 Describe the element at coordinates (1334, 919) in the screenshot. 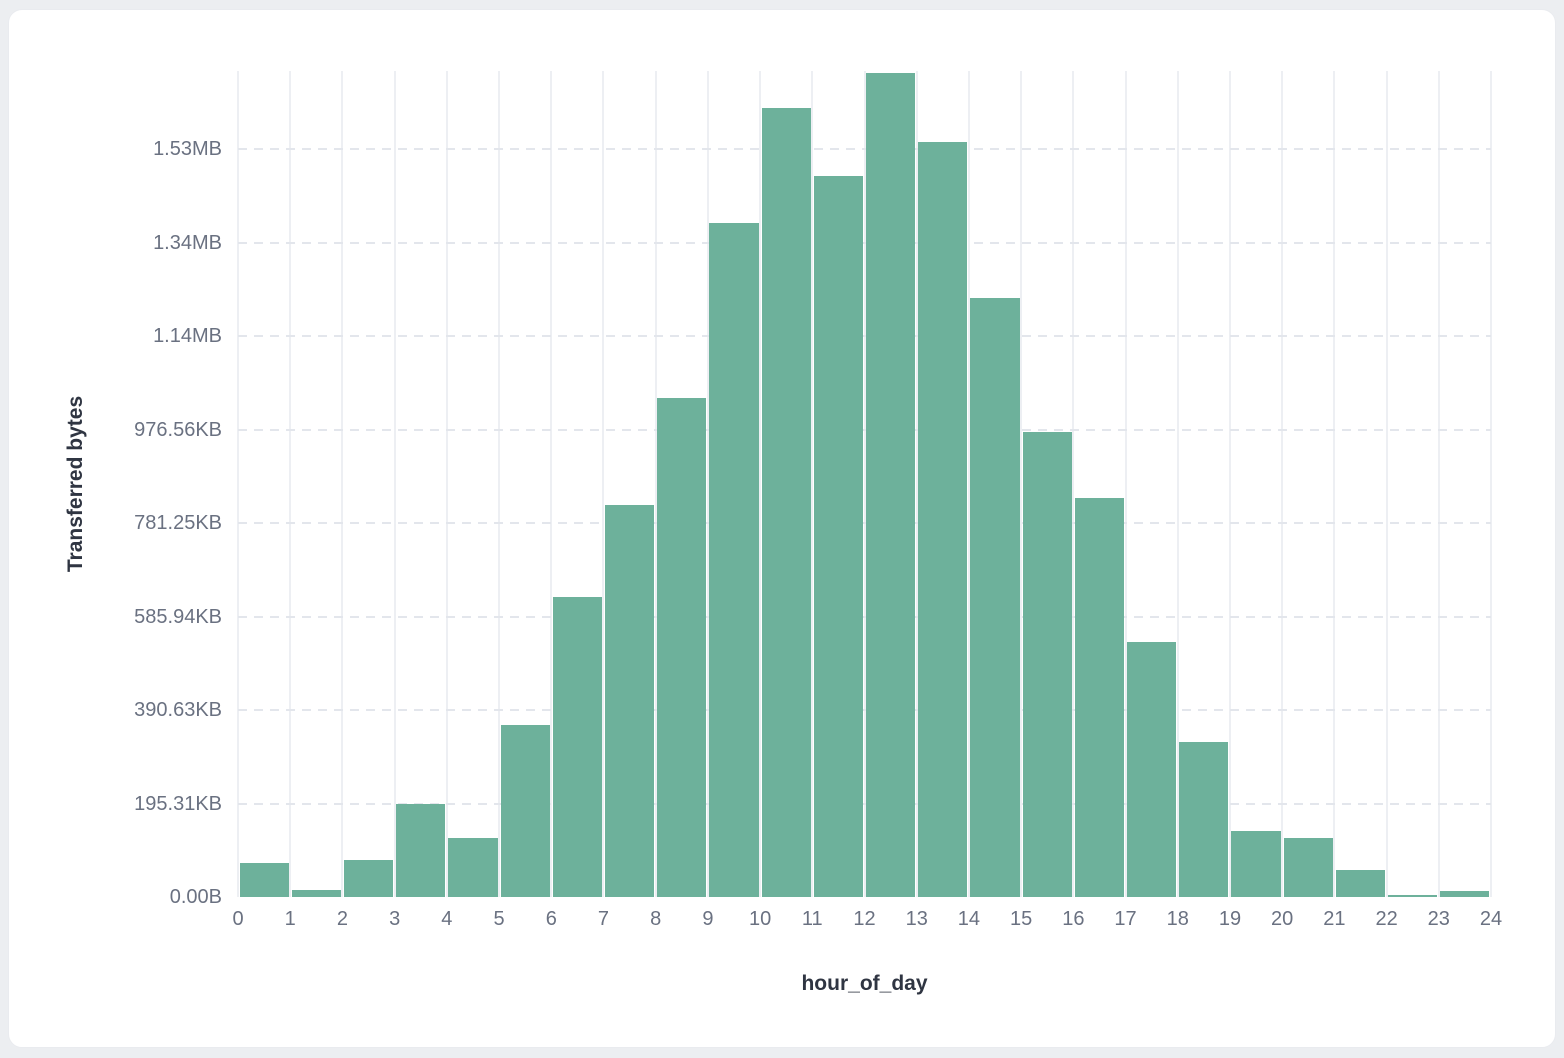

I see `x-tick-label: 21` at that location.